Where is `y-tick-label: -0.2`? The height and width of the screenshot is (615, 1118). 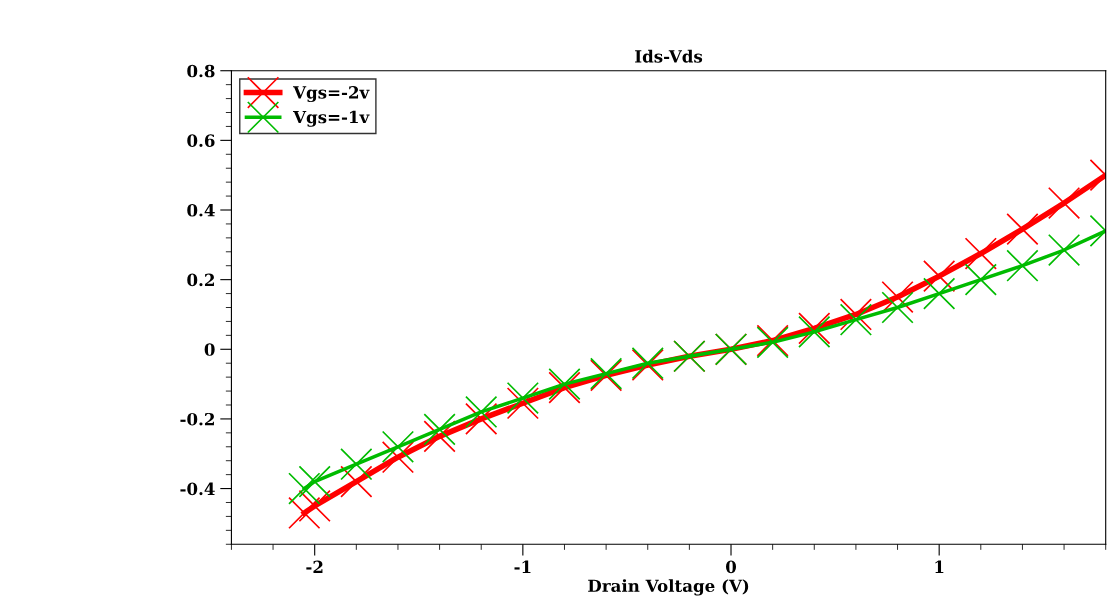 y-tick-label: -0.2 is located at coordinates (197, 419).